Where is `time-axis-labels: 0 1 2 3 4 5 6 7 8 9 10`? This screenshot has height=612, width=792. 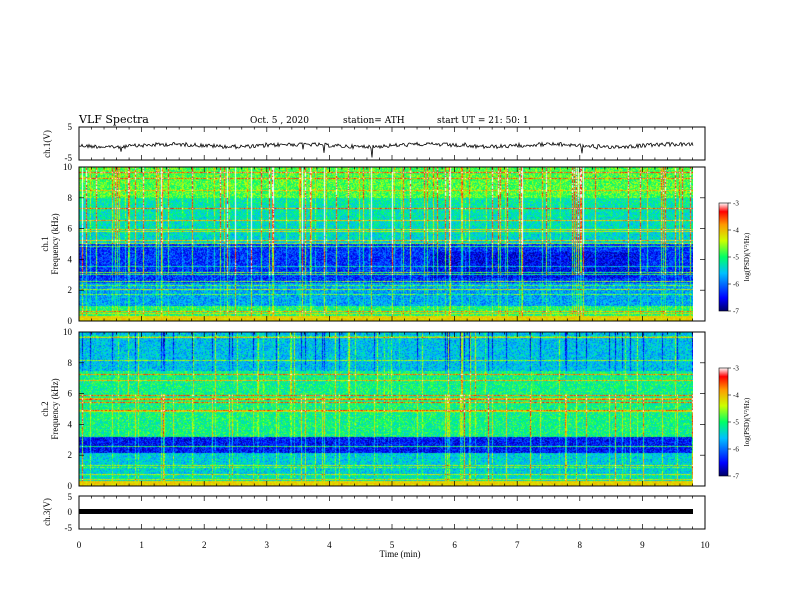
time-axis-labels: 0 1 2 3 4 5 6 7 8 9 10 is located at coordinates (393, 545).